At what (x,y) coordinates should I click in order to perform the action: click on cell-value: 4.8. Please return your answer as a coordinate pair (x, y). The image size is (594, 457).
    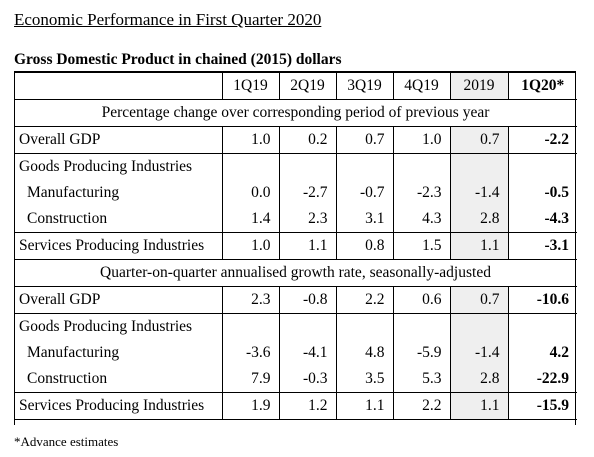
    Looking at the image, I should click on (364, 353).